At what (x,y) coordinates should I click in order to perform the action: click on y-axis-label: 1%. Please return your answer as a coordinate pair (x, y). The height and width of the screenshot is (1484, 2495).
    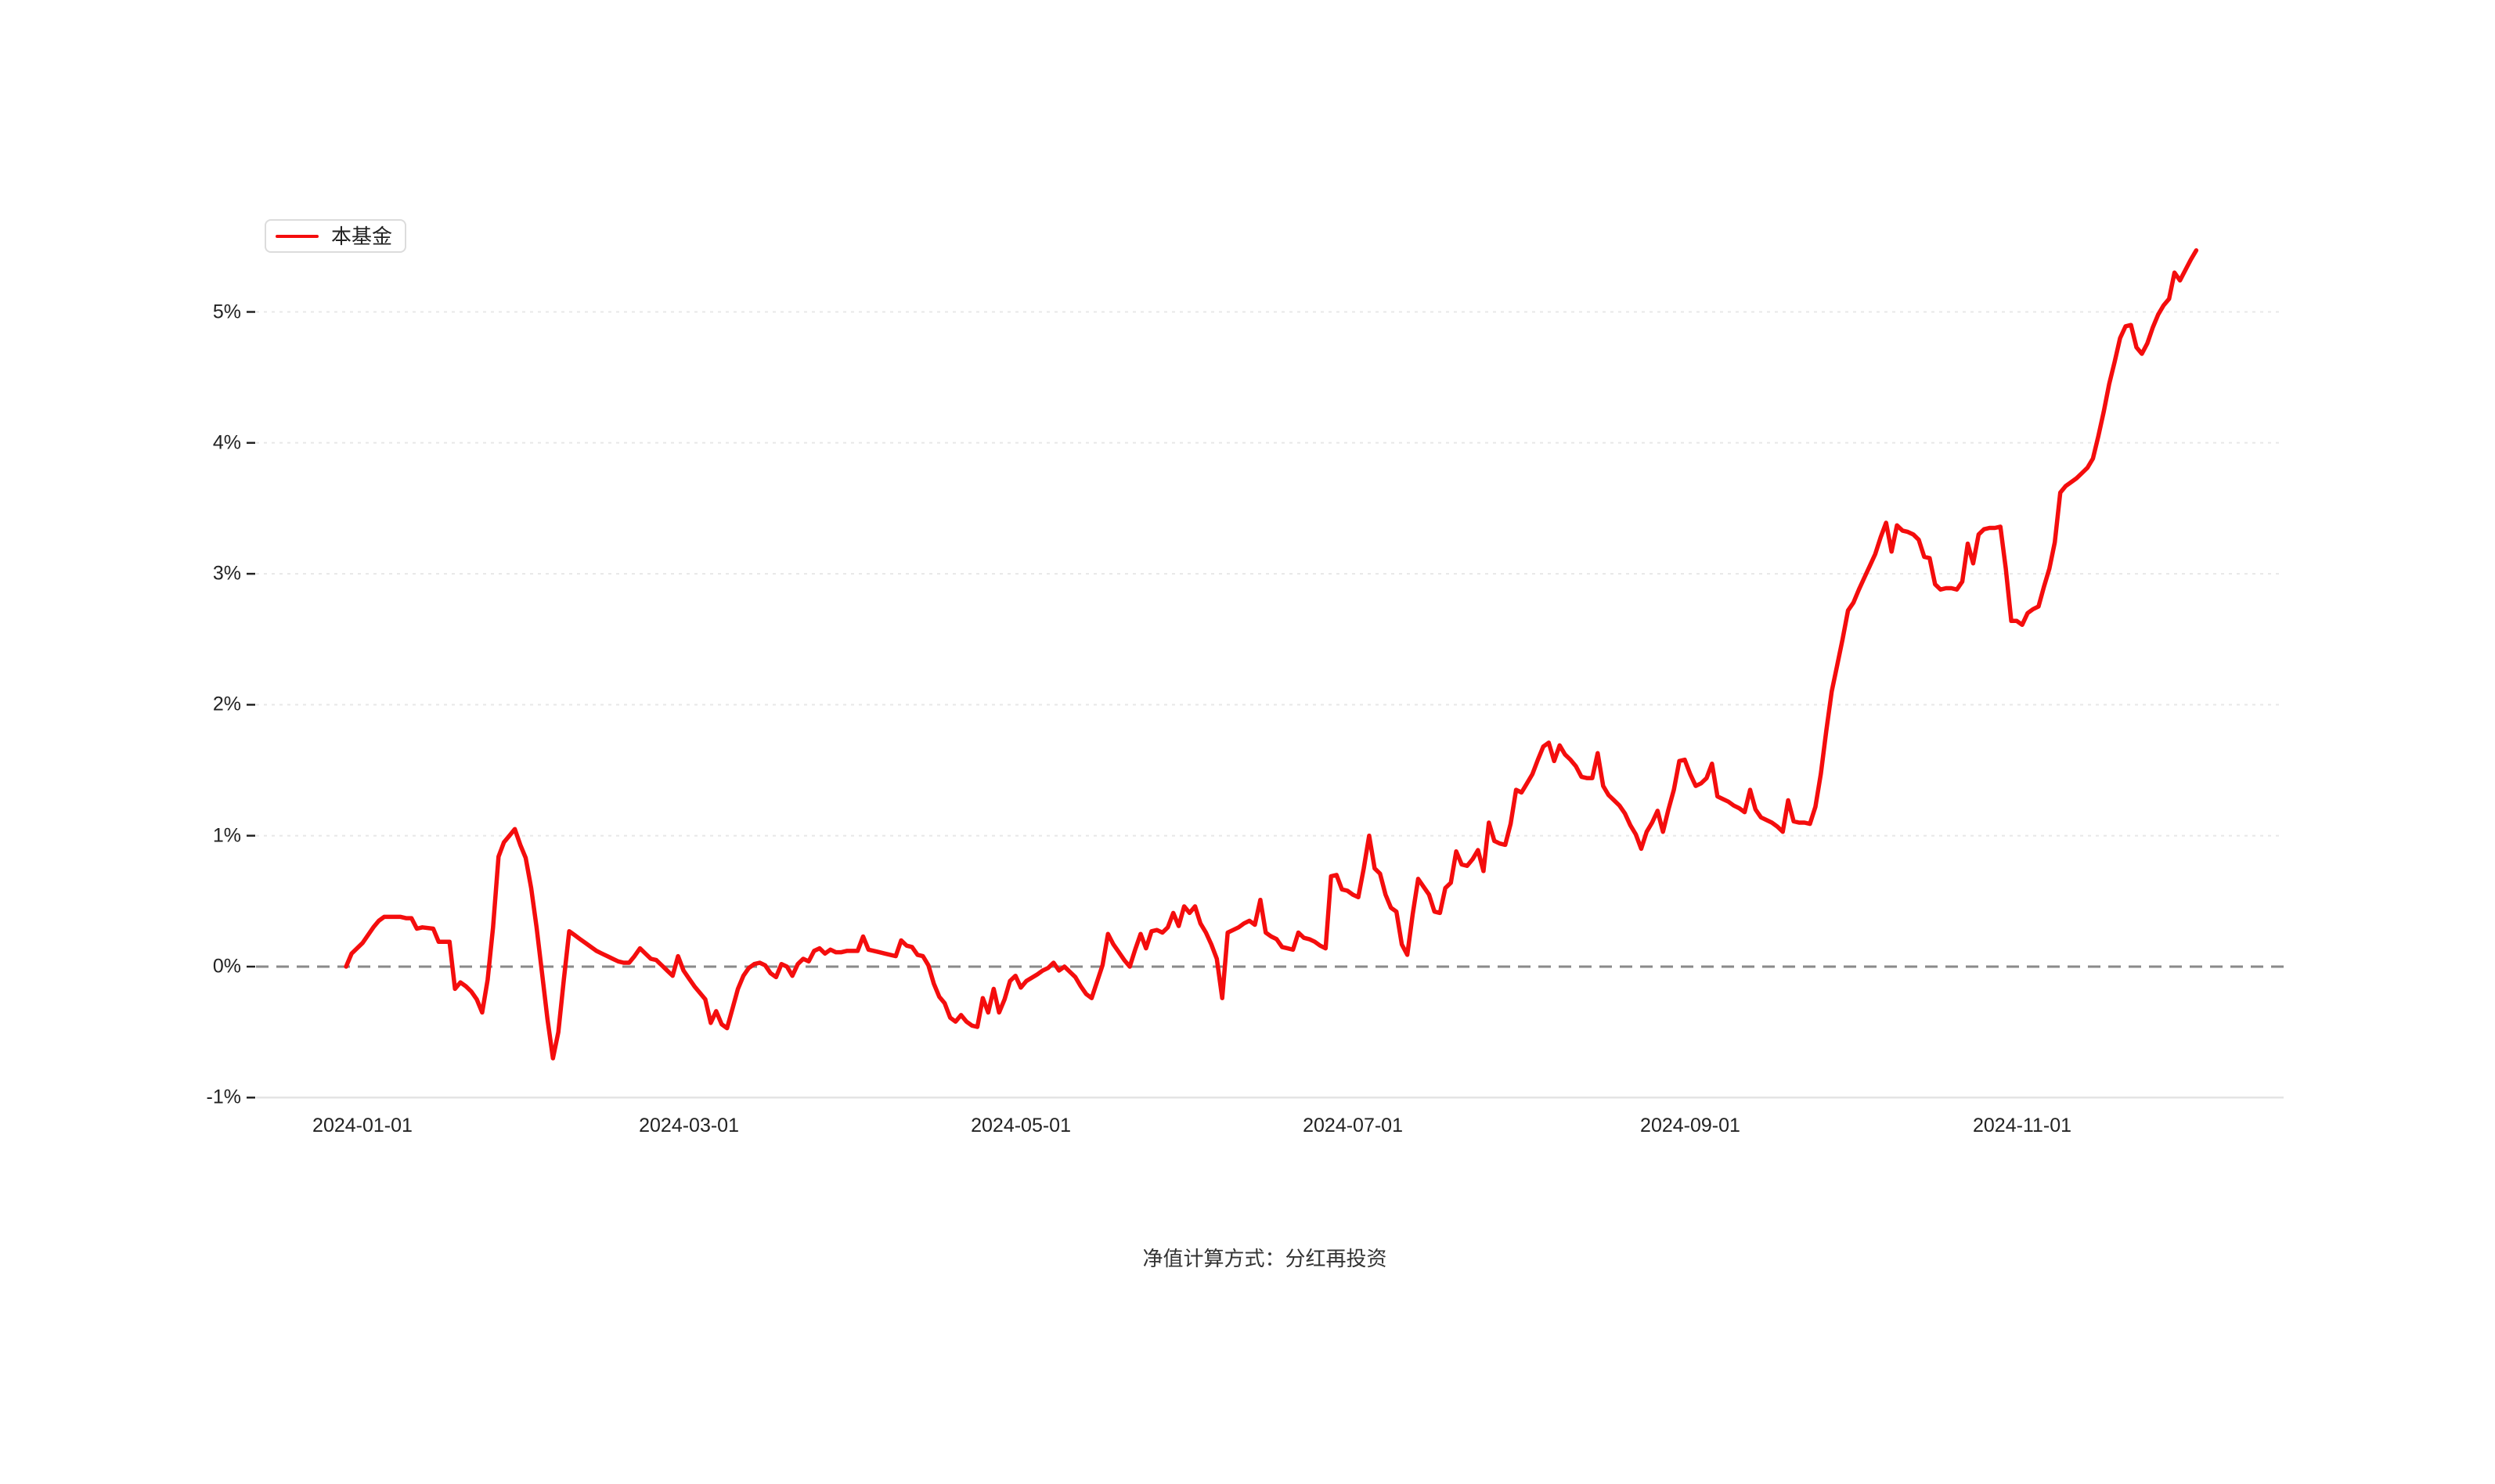
    Looking at the image, I should click on (227, 835).